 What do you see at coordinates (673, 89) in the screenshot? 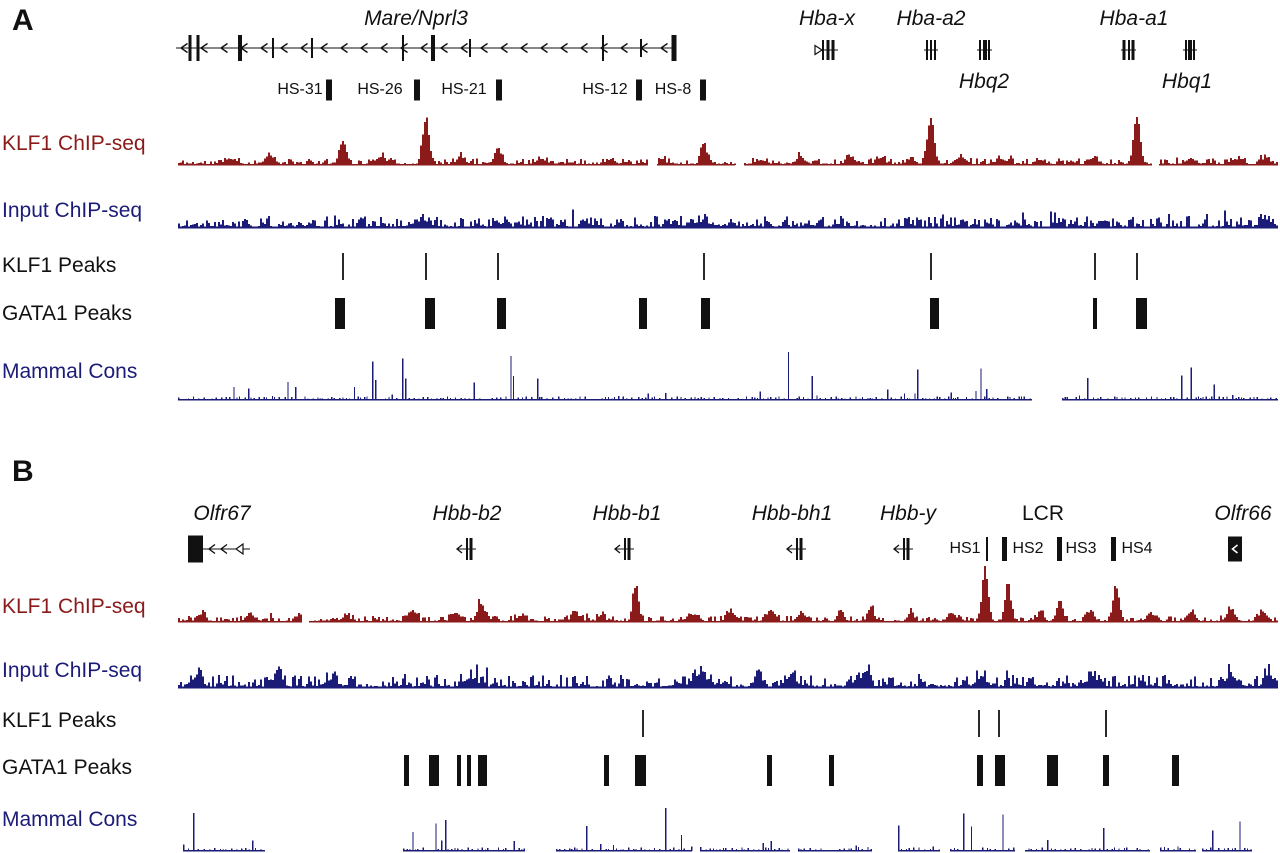
I see `hs-site-label-hs-8: HS-8` at bounding box center [673, 89].